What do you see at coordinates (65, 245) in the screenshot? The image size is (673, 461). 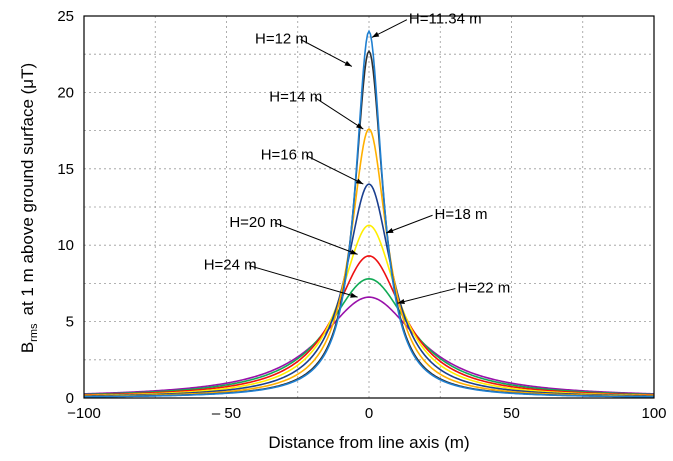 I see `y-tick-label: 10` at bounding box center [65, 245].